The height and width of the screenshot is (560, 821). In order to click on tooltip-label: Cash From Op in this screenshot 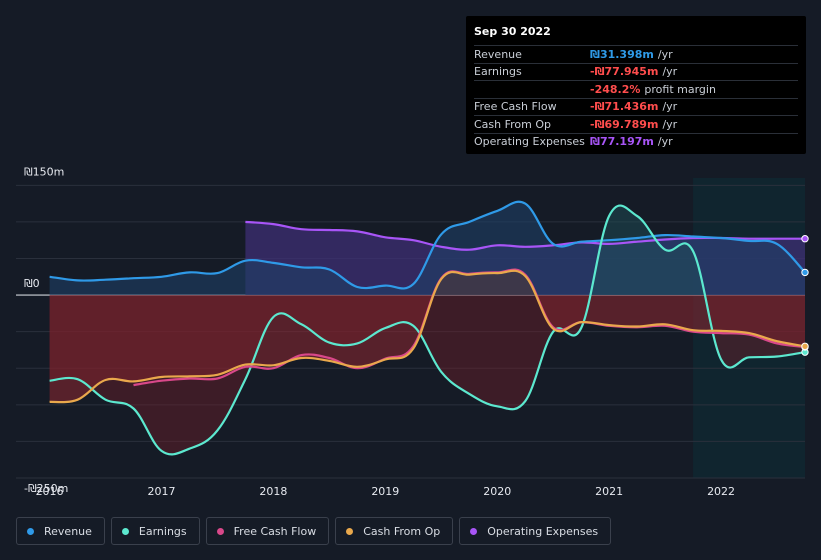, I will do `click(513, 124)`.